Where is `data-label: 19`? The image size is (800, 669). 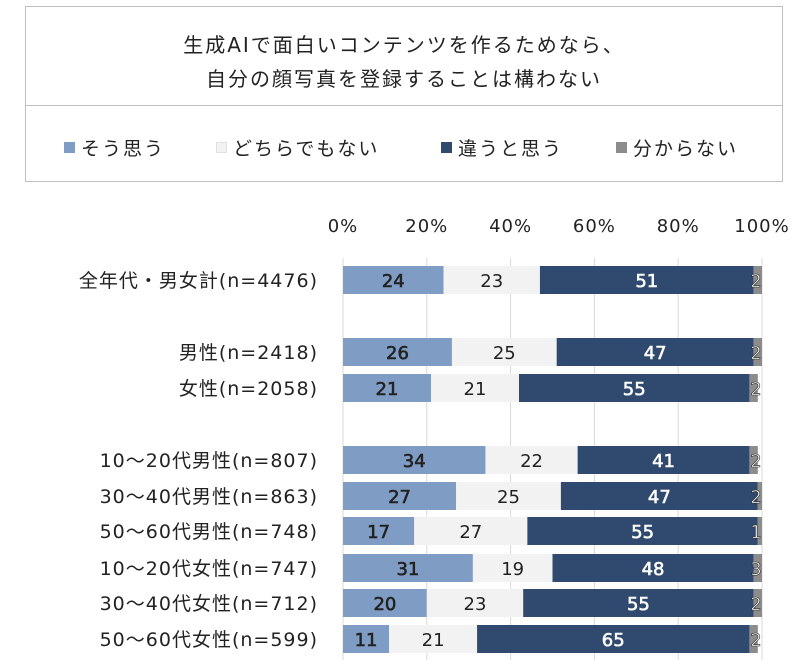 data-label: 19 is located at coordinates (512, 569).